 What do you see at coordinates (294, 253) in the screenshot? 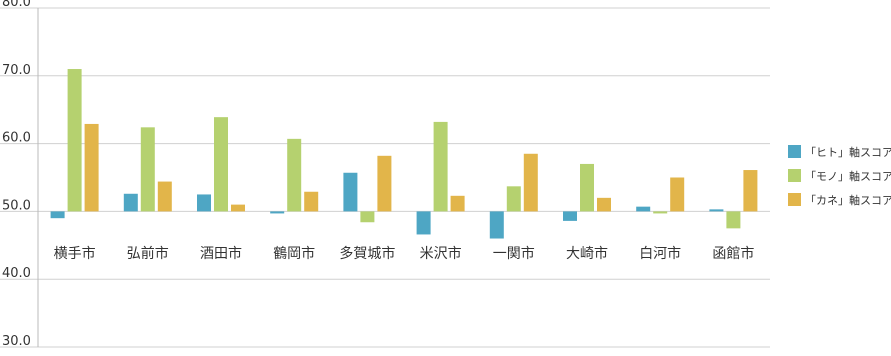
I see `x-tick-label: 鶴岡市` at bounding box center [294, 253].